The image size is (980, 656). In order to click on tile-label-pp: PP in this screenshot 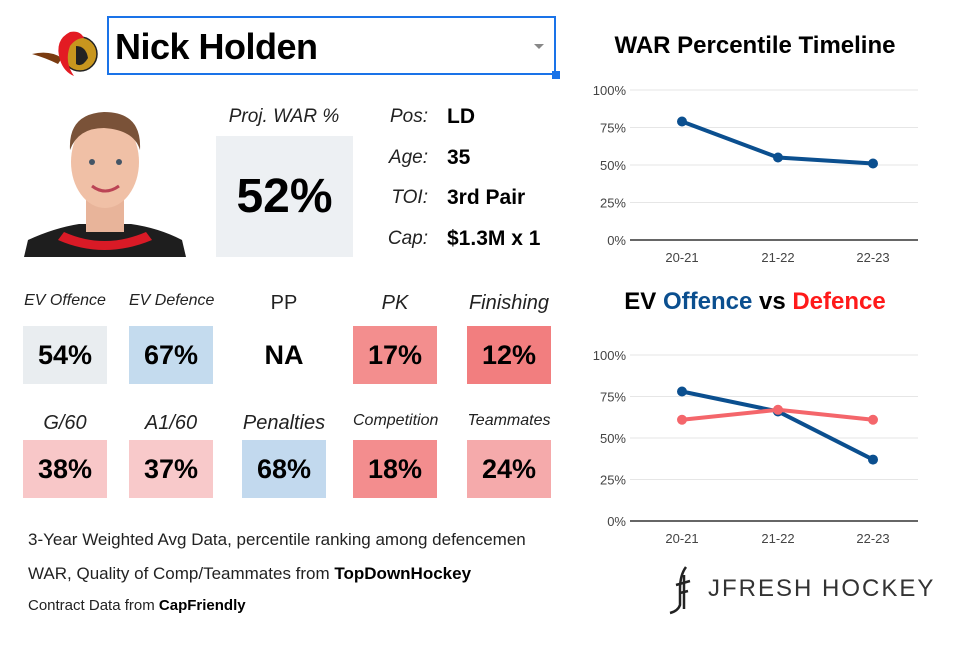, I will do `click(284, 303)`.